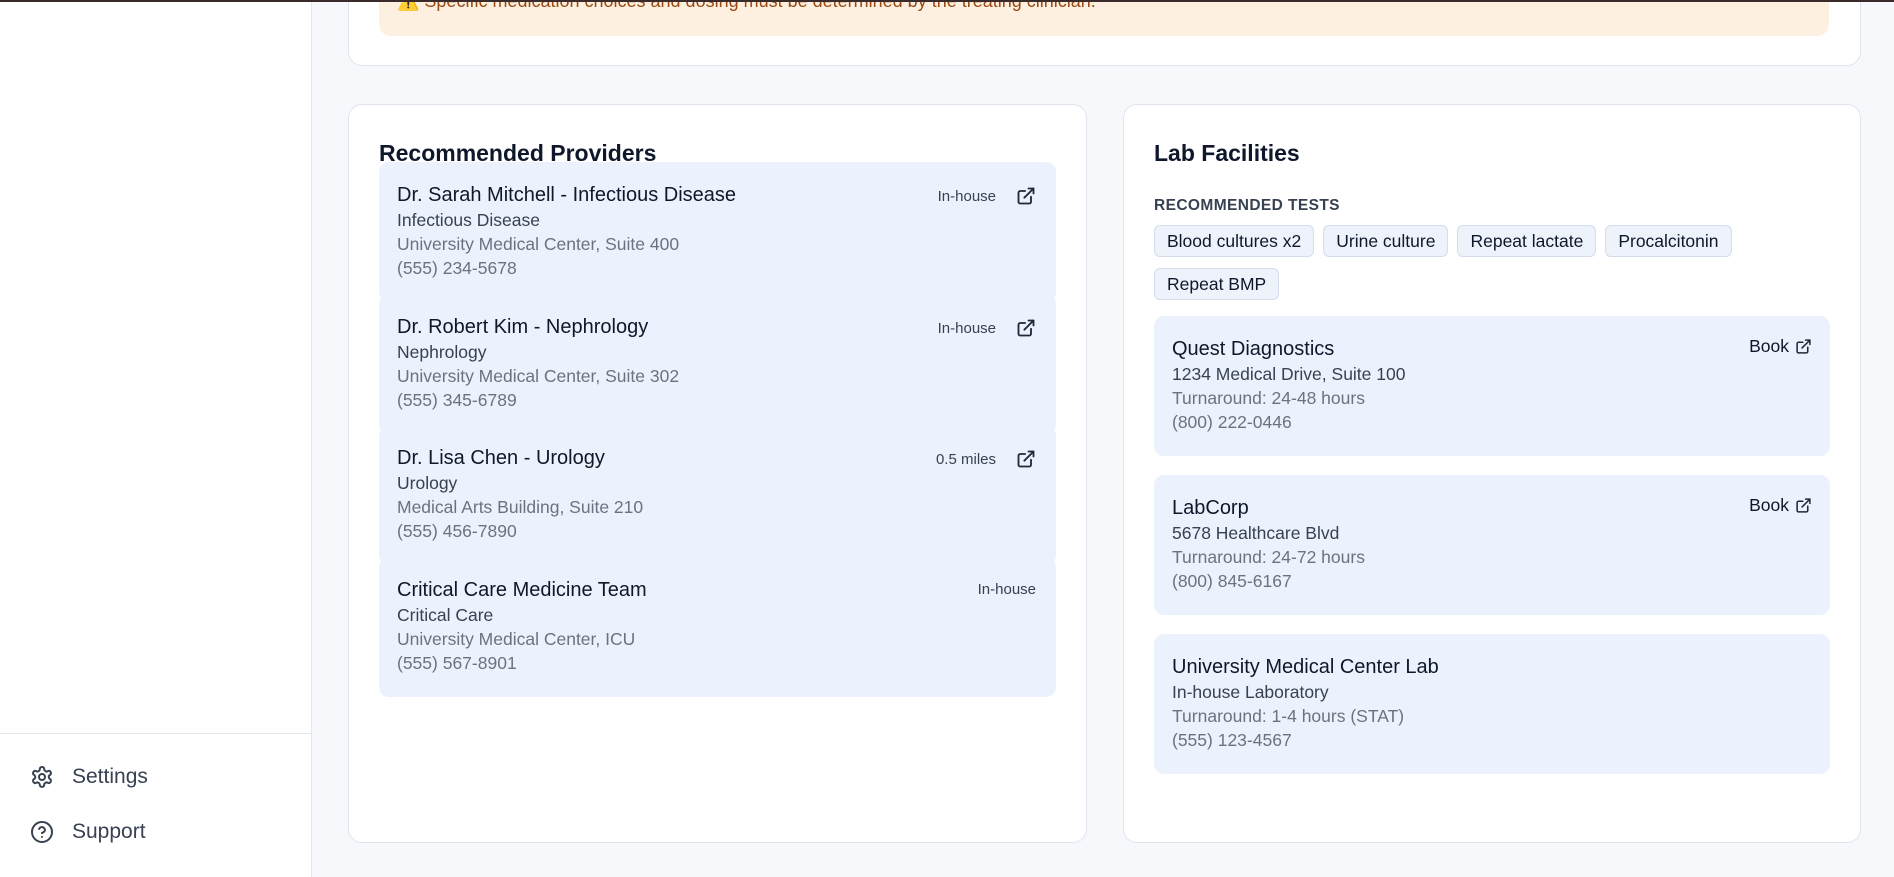 This screenshot has height=877, width=1894. I want to click on lab-name: University Medical Center Lab, so click(1305, 667).